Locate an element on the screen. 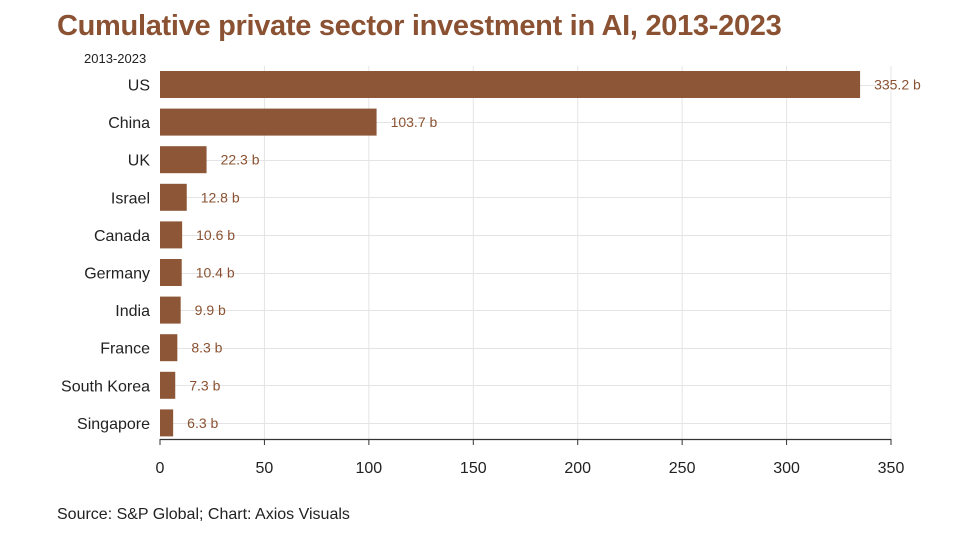 The width and height of the screenshot is (969, 546). value-label: 335.2 b is located at coordinates (897, 85).